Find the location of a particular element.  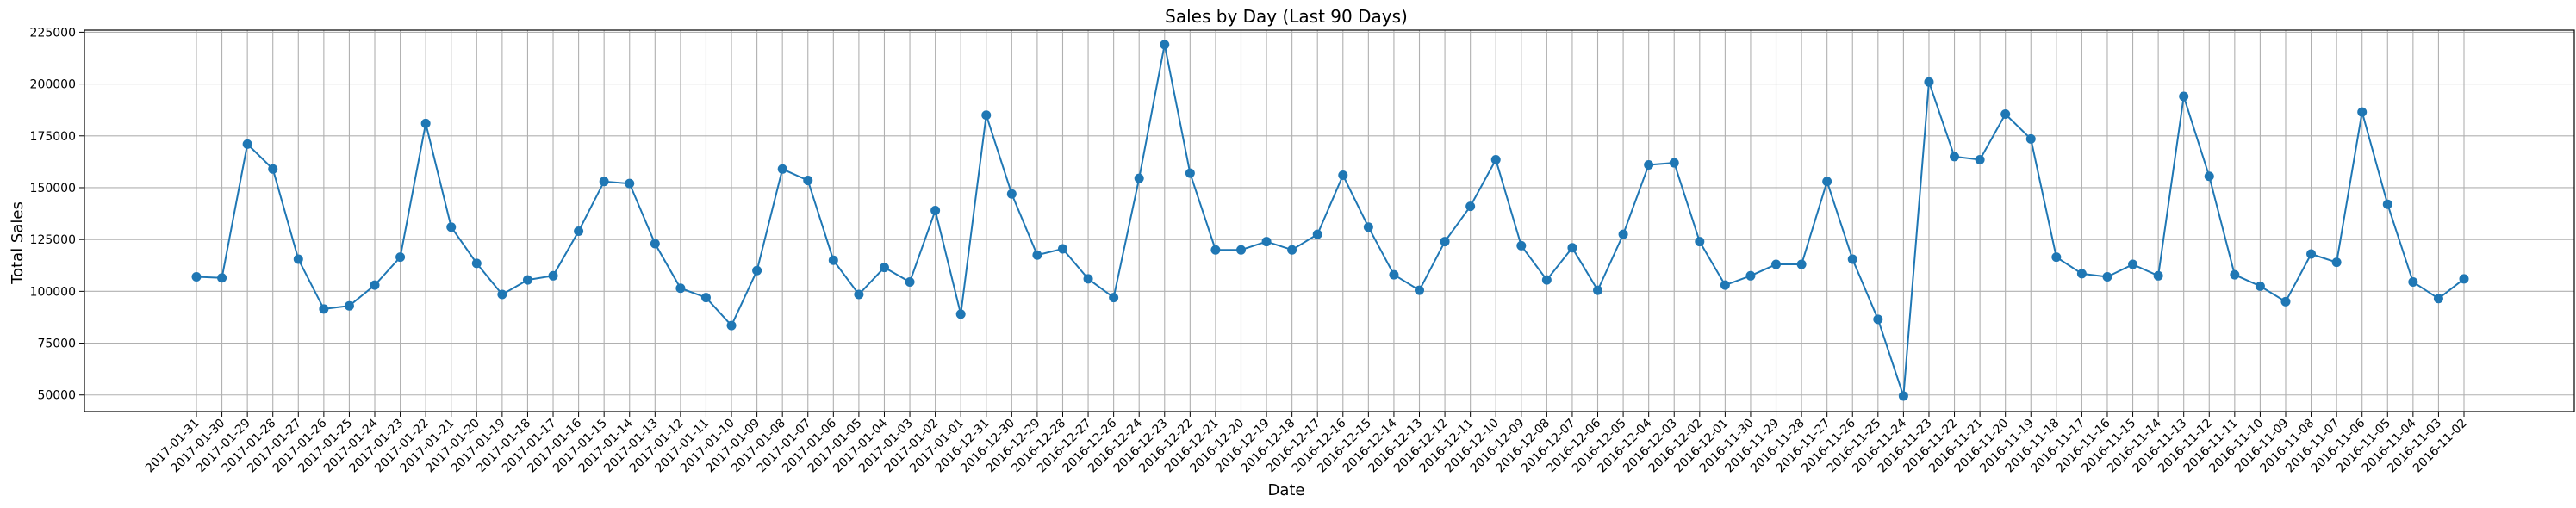

y-tick-label: 175000 is located at coordinates (53, 137).